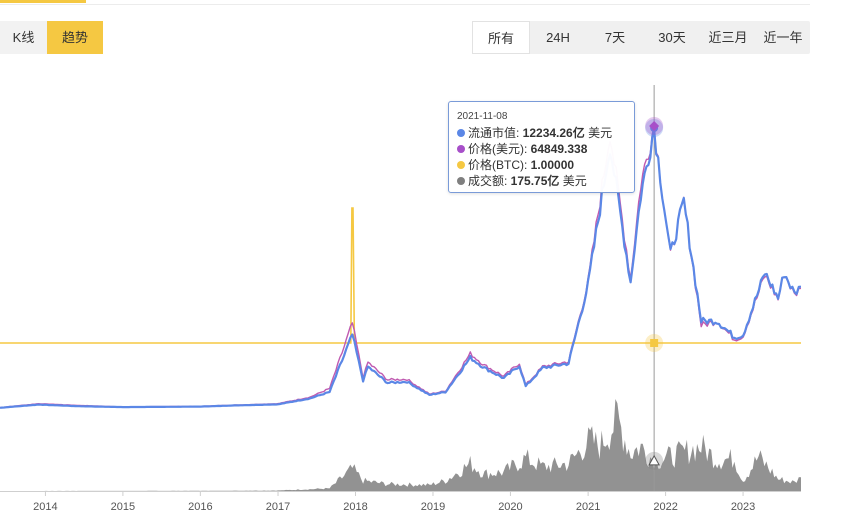  What do you see at coordinates (510, 507) in the screenshot?
I see `x-tick-label: 2020` at bounding box center [510, 507].